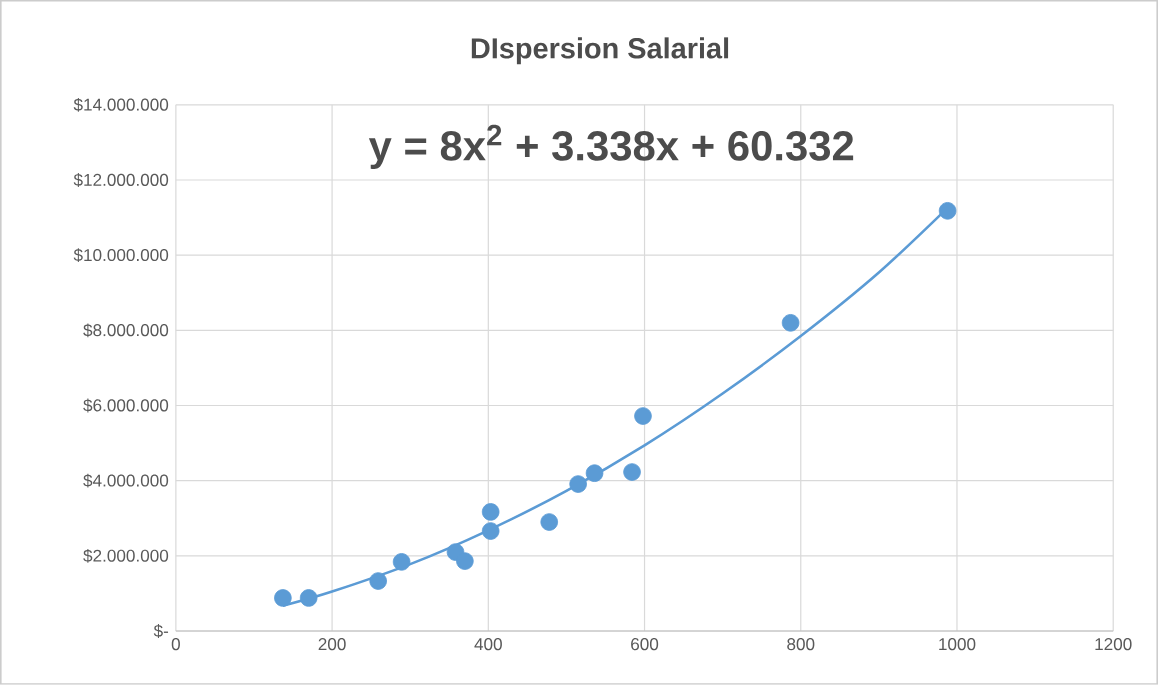  I want to click on y-tick-label: $6.000.000, so click(126, 405).